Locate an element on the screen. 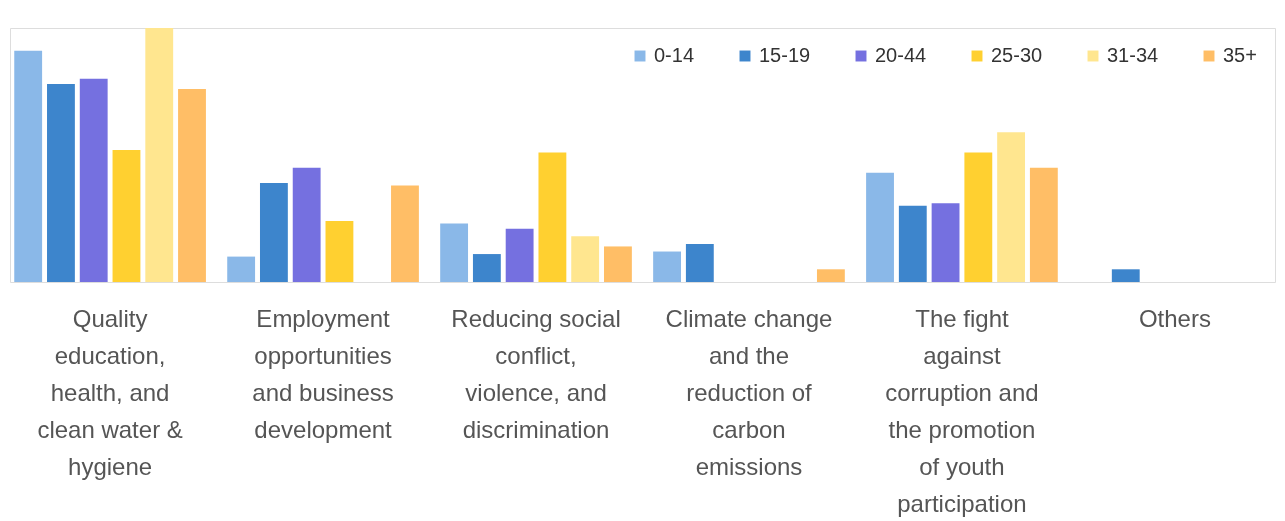 The height and width of the screenshot is (521, 1285). x-tick-label: Climate change and the reduction of carbon emissions is located at coordinates (749, 392).